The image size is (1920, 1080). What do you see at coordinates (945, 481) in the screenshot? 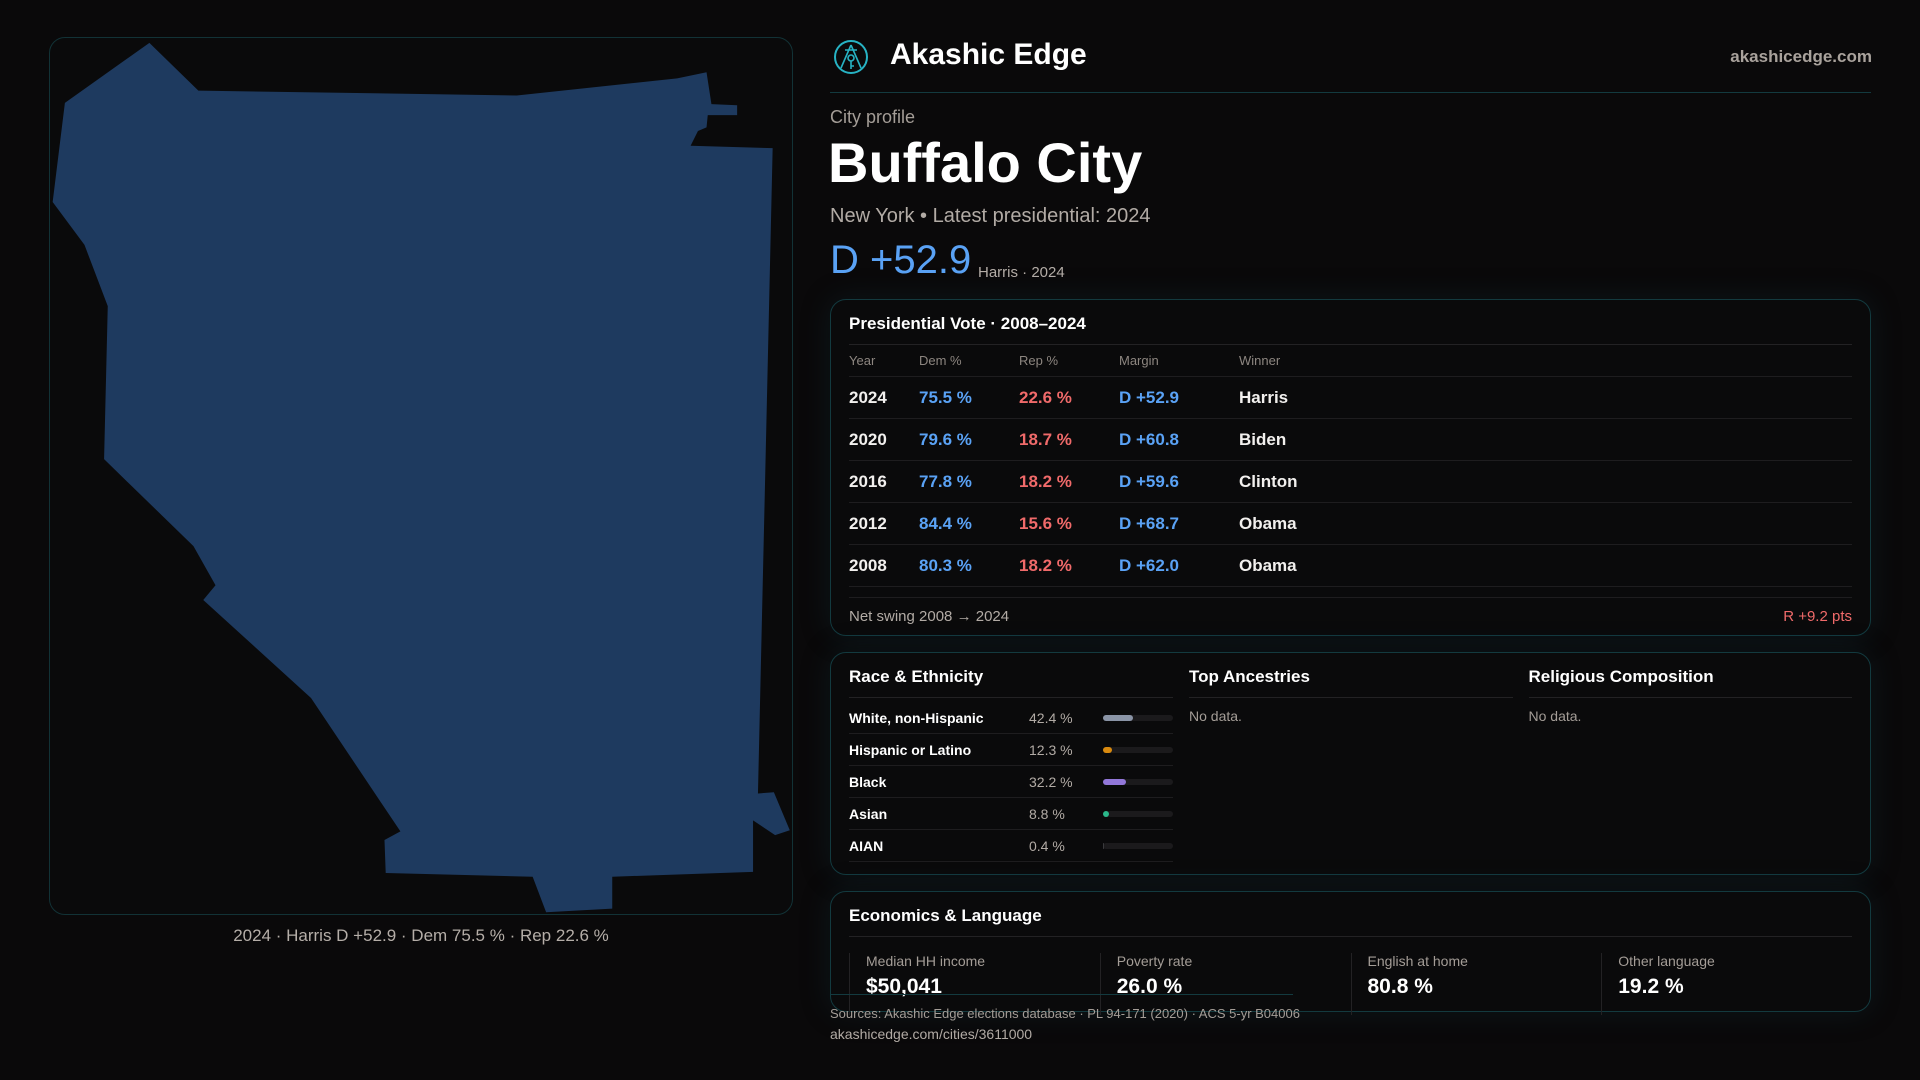
I see `cell-dem-pct: 77.8 %` at bounding box center [945, 481].